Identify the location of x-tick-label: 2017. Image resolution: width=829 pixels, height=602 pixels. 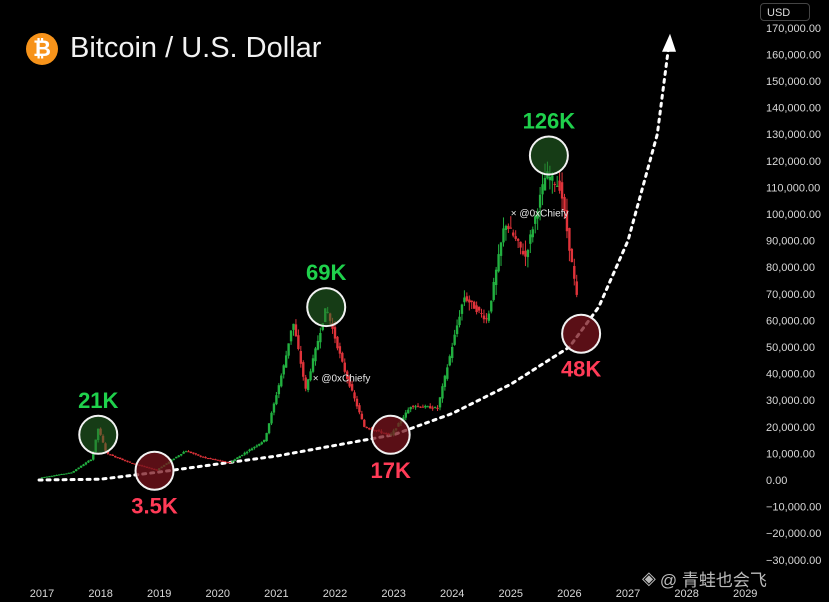
(42, 594).